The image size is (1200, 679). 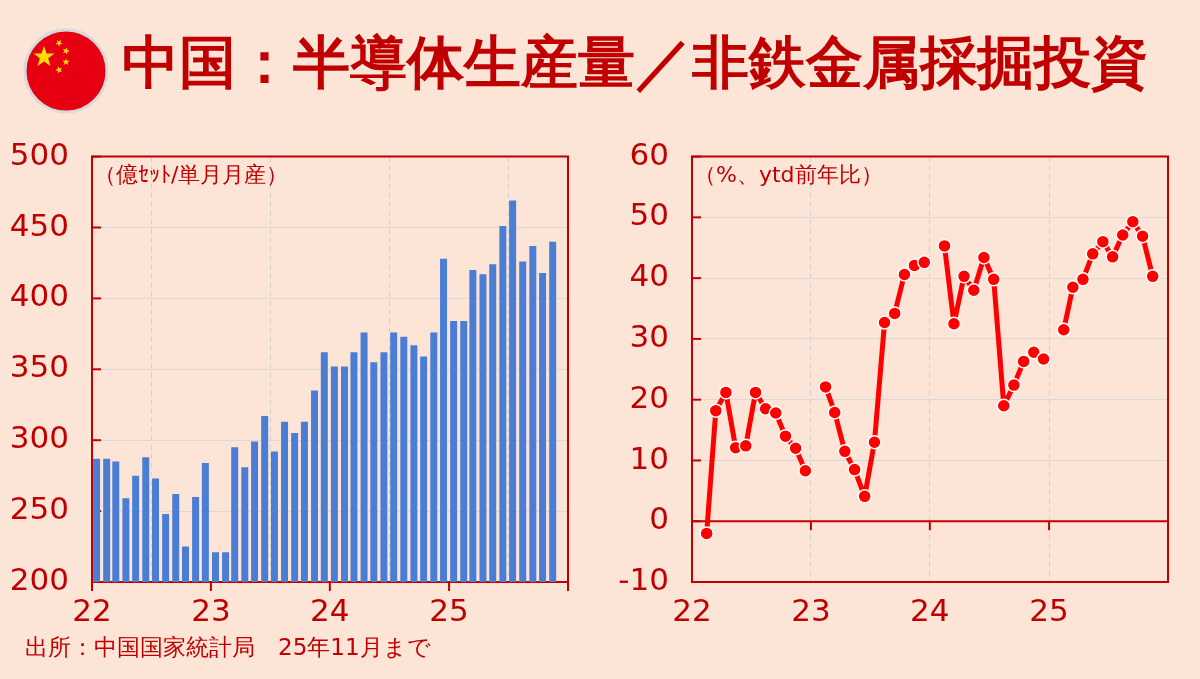 I want to click on y-tick-label: 450, so click(x=39, y=224).